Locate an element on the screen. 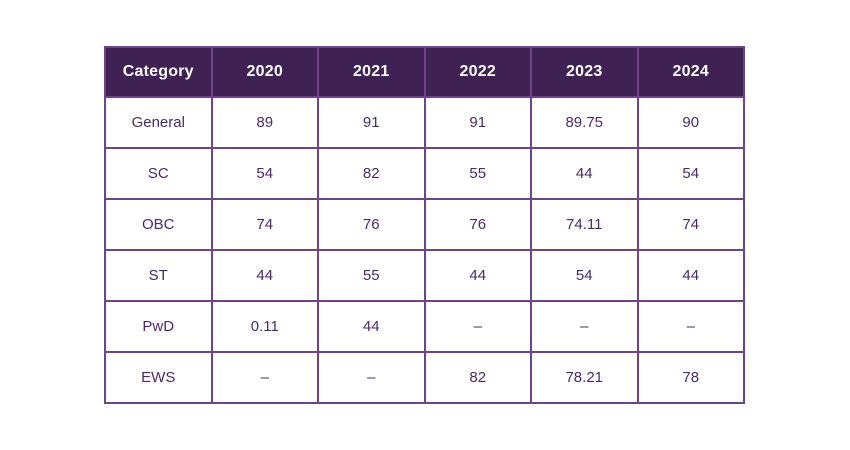 The width and height of the screenshot is (850, 450). row-label: SC is located at coordinates (158, 173).